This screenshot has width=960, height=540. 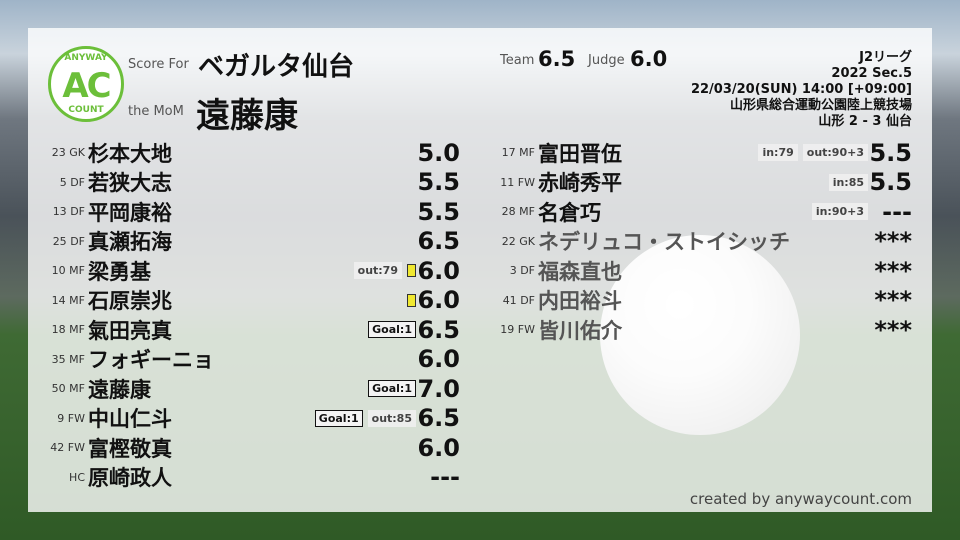 What do you see at coordinates (57, 447) in the screenshot?
I see `number: 42` at bounding box center [57, 447].